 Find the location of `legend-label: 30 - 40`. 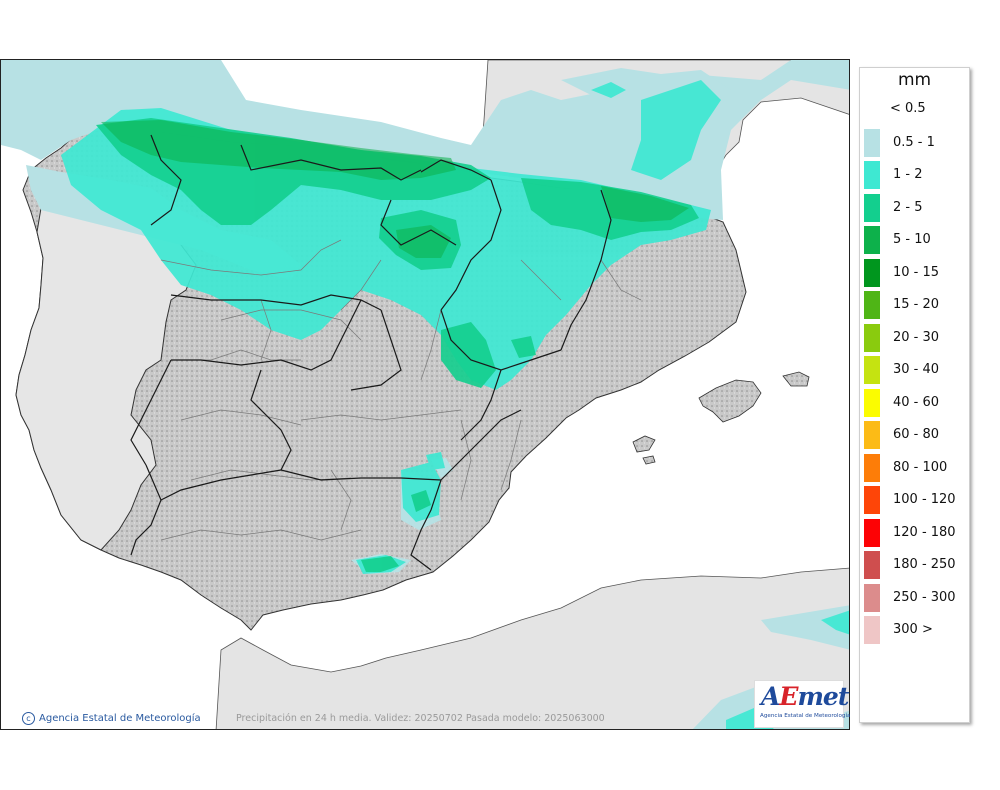

legend-label: 30 - 40 is located at coordinates (916, 369).